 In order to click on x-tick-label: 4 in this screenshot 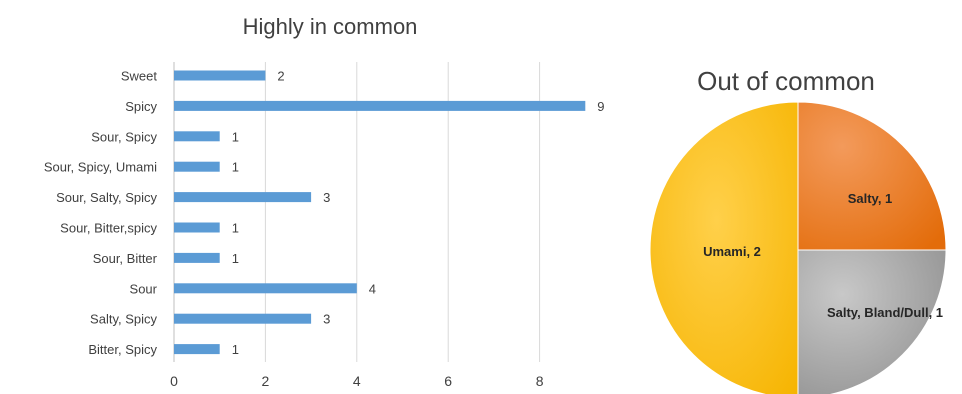, I will do `click(357, 381)`.